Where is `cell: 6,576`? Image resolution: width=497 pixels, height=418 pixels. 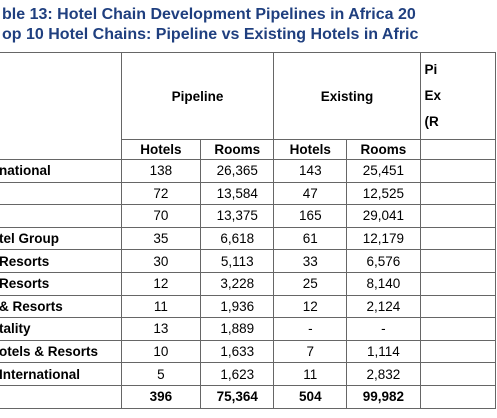
cell: 6,576 is located at coordinates (383, 261).